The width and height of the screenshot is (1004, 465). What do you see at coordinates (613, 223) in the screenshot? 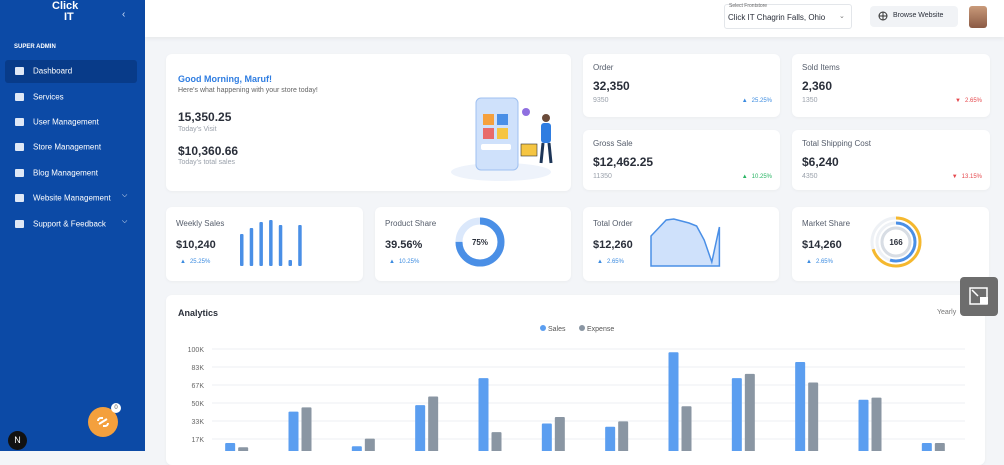
I see `mini-label: Total Order` at bounding box center [613, 223].